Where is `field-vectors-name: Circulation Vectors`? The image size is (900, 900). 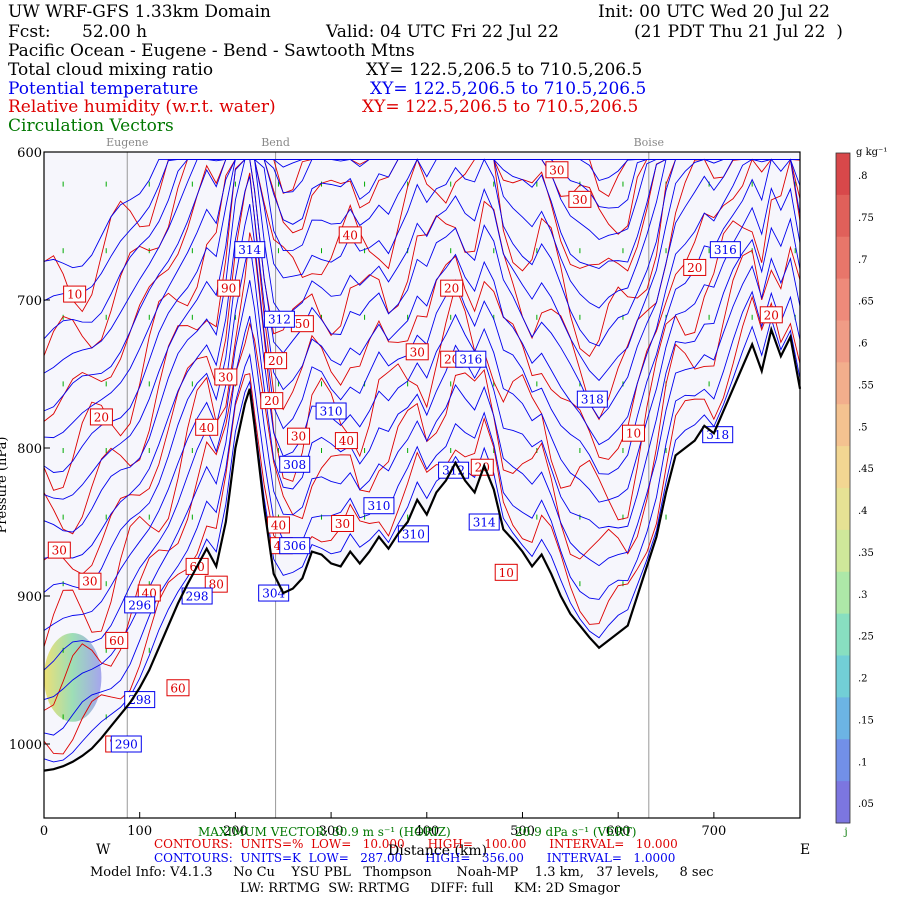
field-vectors-name: Circulation Vectors is located at coordinates (91, 126).